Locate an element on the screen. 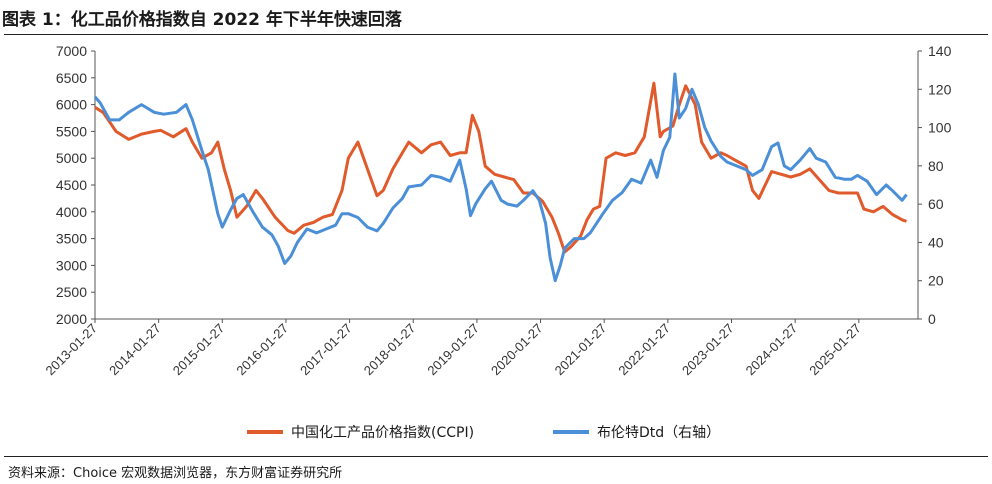 Image resolution: width=992 pixels, height=484 pixels. x-tick-label: 2025-01-27 is located at coordinates (835, 350).